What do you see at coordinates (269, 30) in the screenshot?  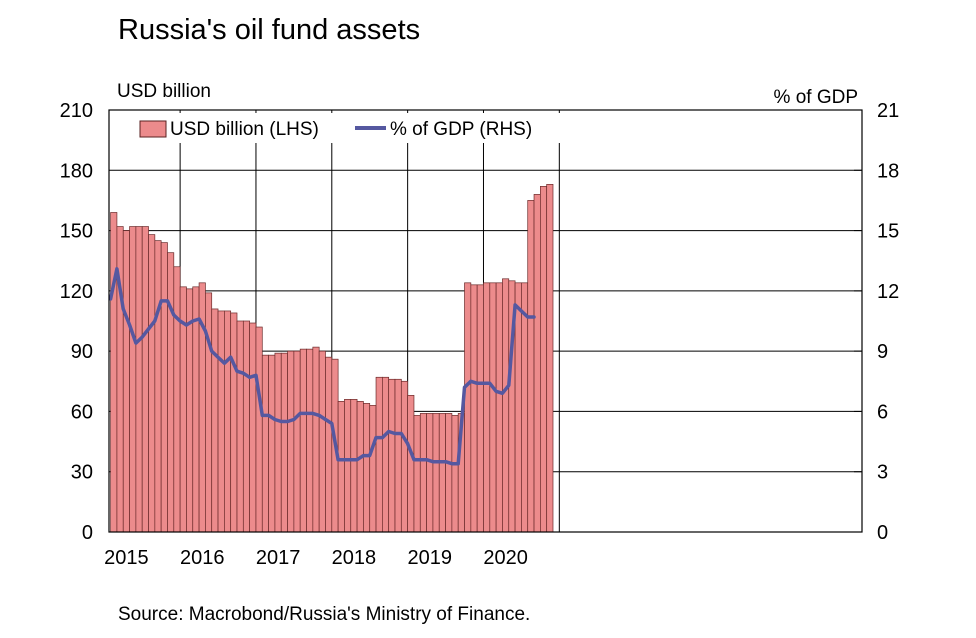 I see `chart-title: Russia's oil fund assets` at bounding box center [269, 30].